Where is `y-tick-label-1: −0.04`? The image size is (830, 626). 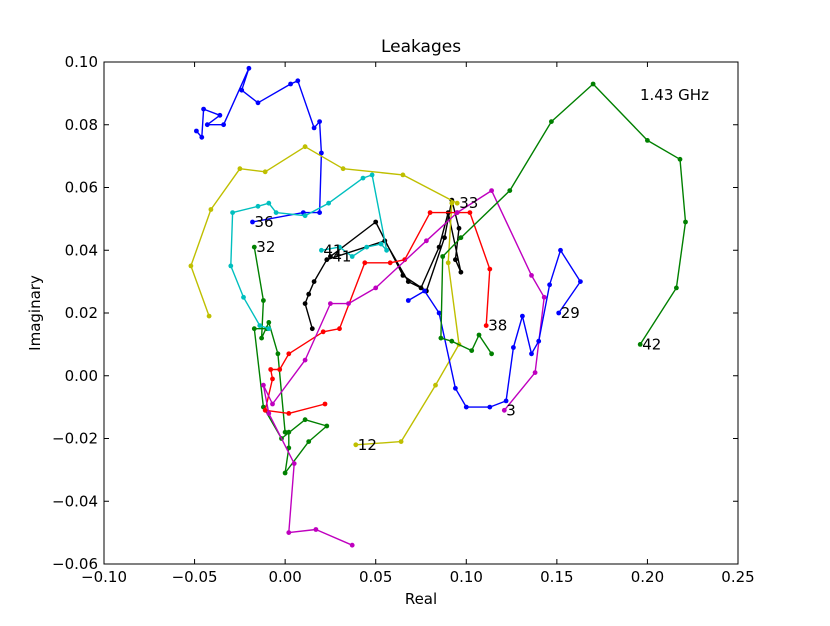
y-tick-label-1: −0.04 is located at coordinates (75, 501).